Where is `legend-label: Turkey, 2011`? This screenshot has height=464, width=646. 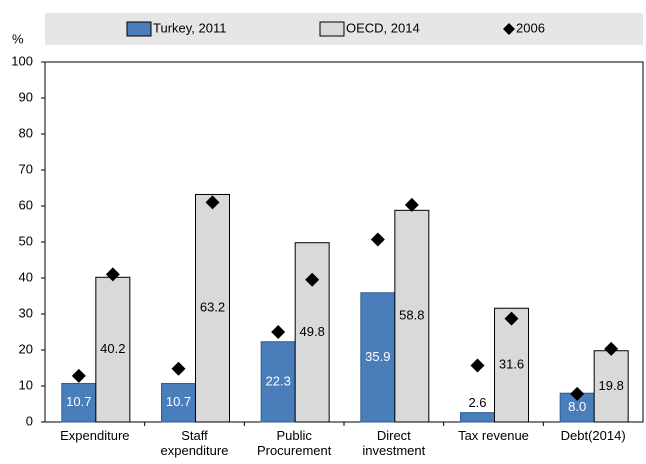 legend-label: Turkey, 2011 is located at coordinates (189, 27).